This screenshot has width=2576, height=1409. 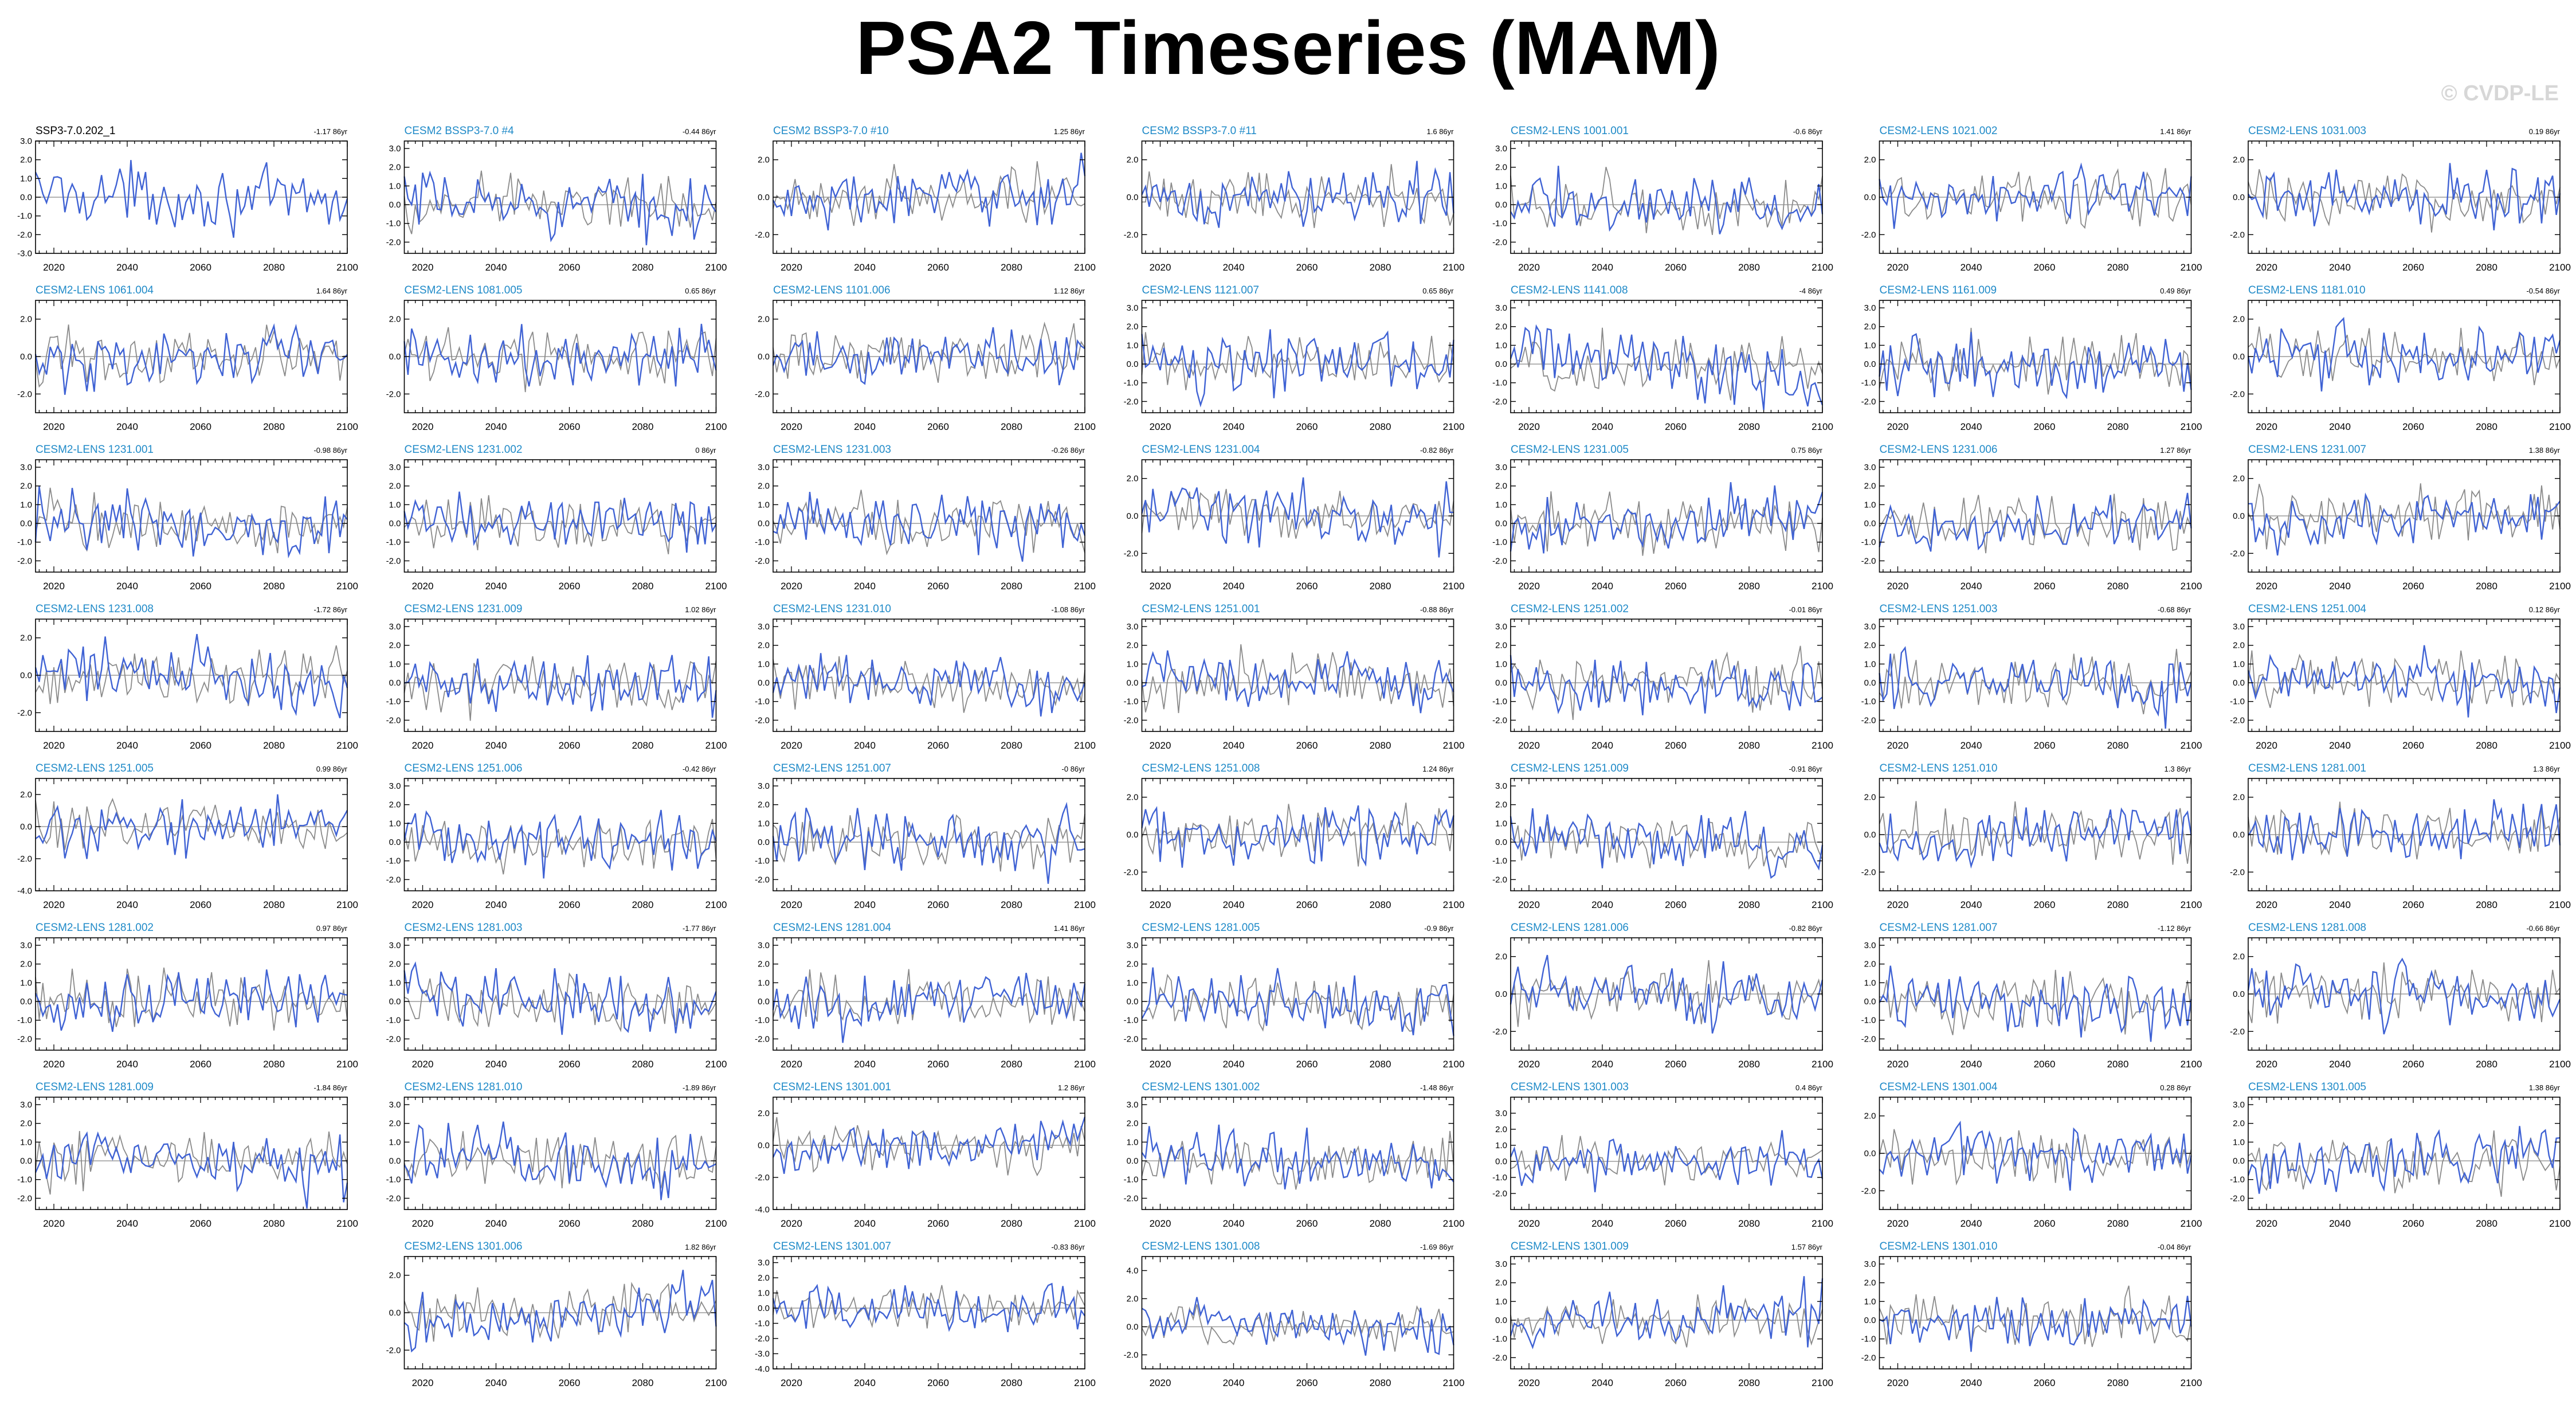 What do you see at coordinates (24, 891) in the screenshot?
I see `y-tick-label: -4.0` at bounding box center [24, 891].